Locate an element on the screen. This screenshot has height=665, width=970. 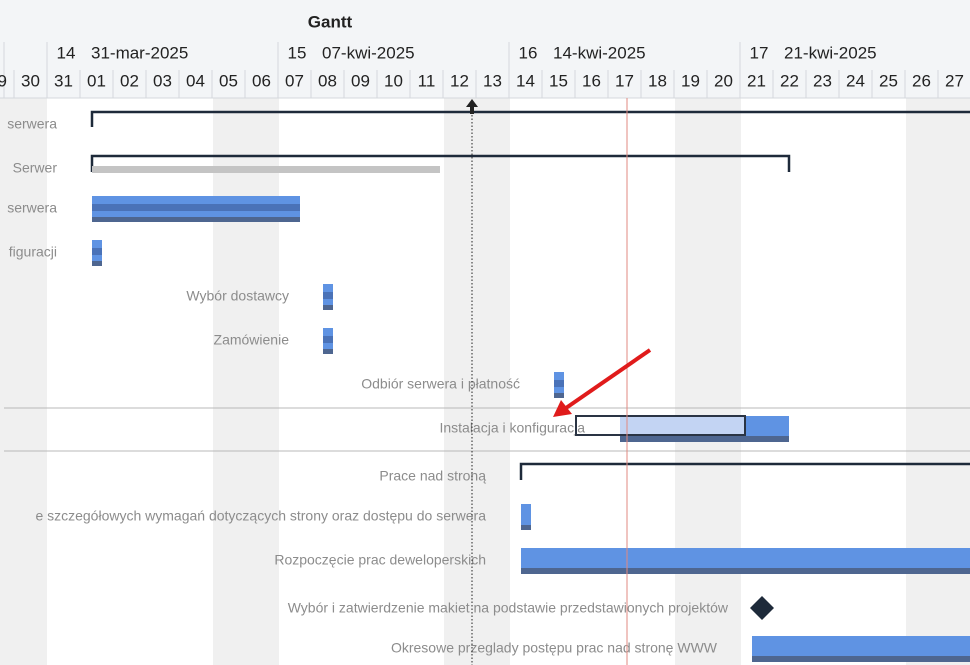
day-label: 25 is located at coordinates (888, 80).